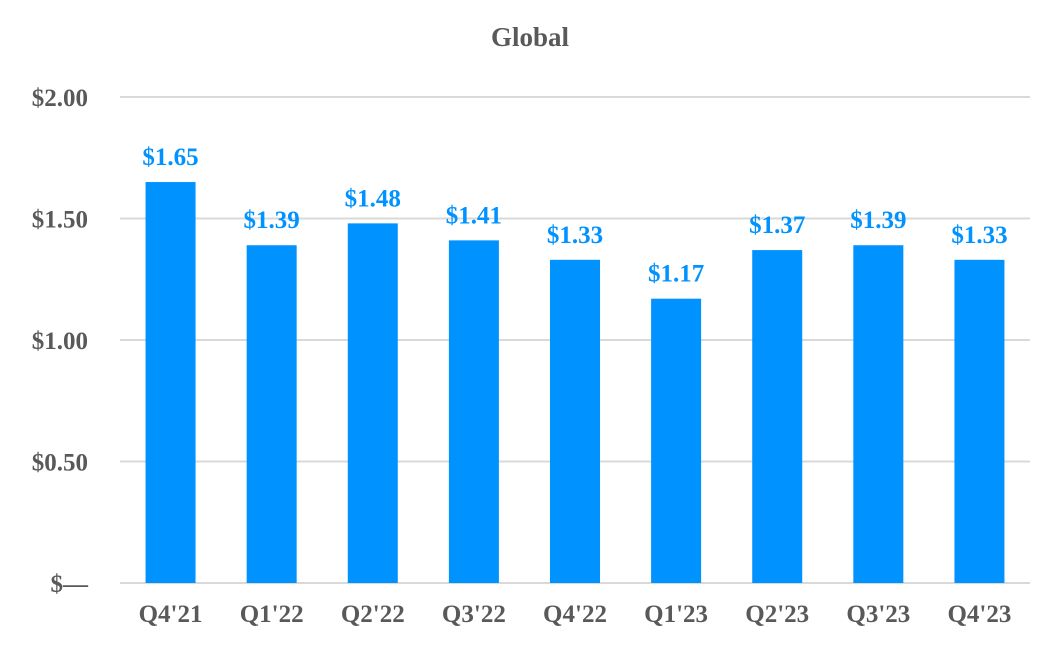 Image resolution: width=1060 pixels, height=660 pixels. I want to click on x-tick-label: Q1'22, so click(272, 614).